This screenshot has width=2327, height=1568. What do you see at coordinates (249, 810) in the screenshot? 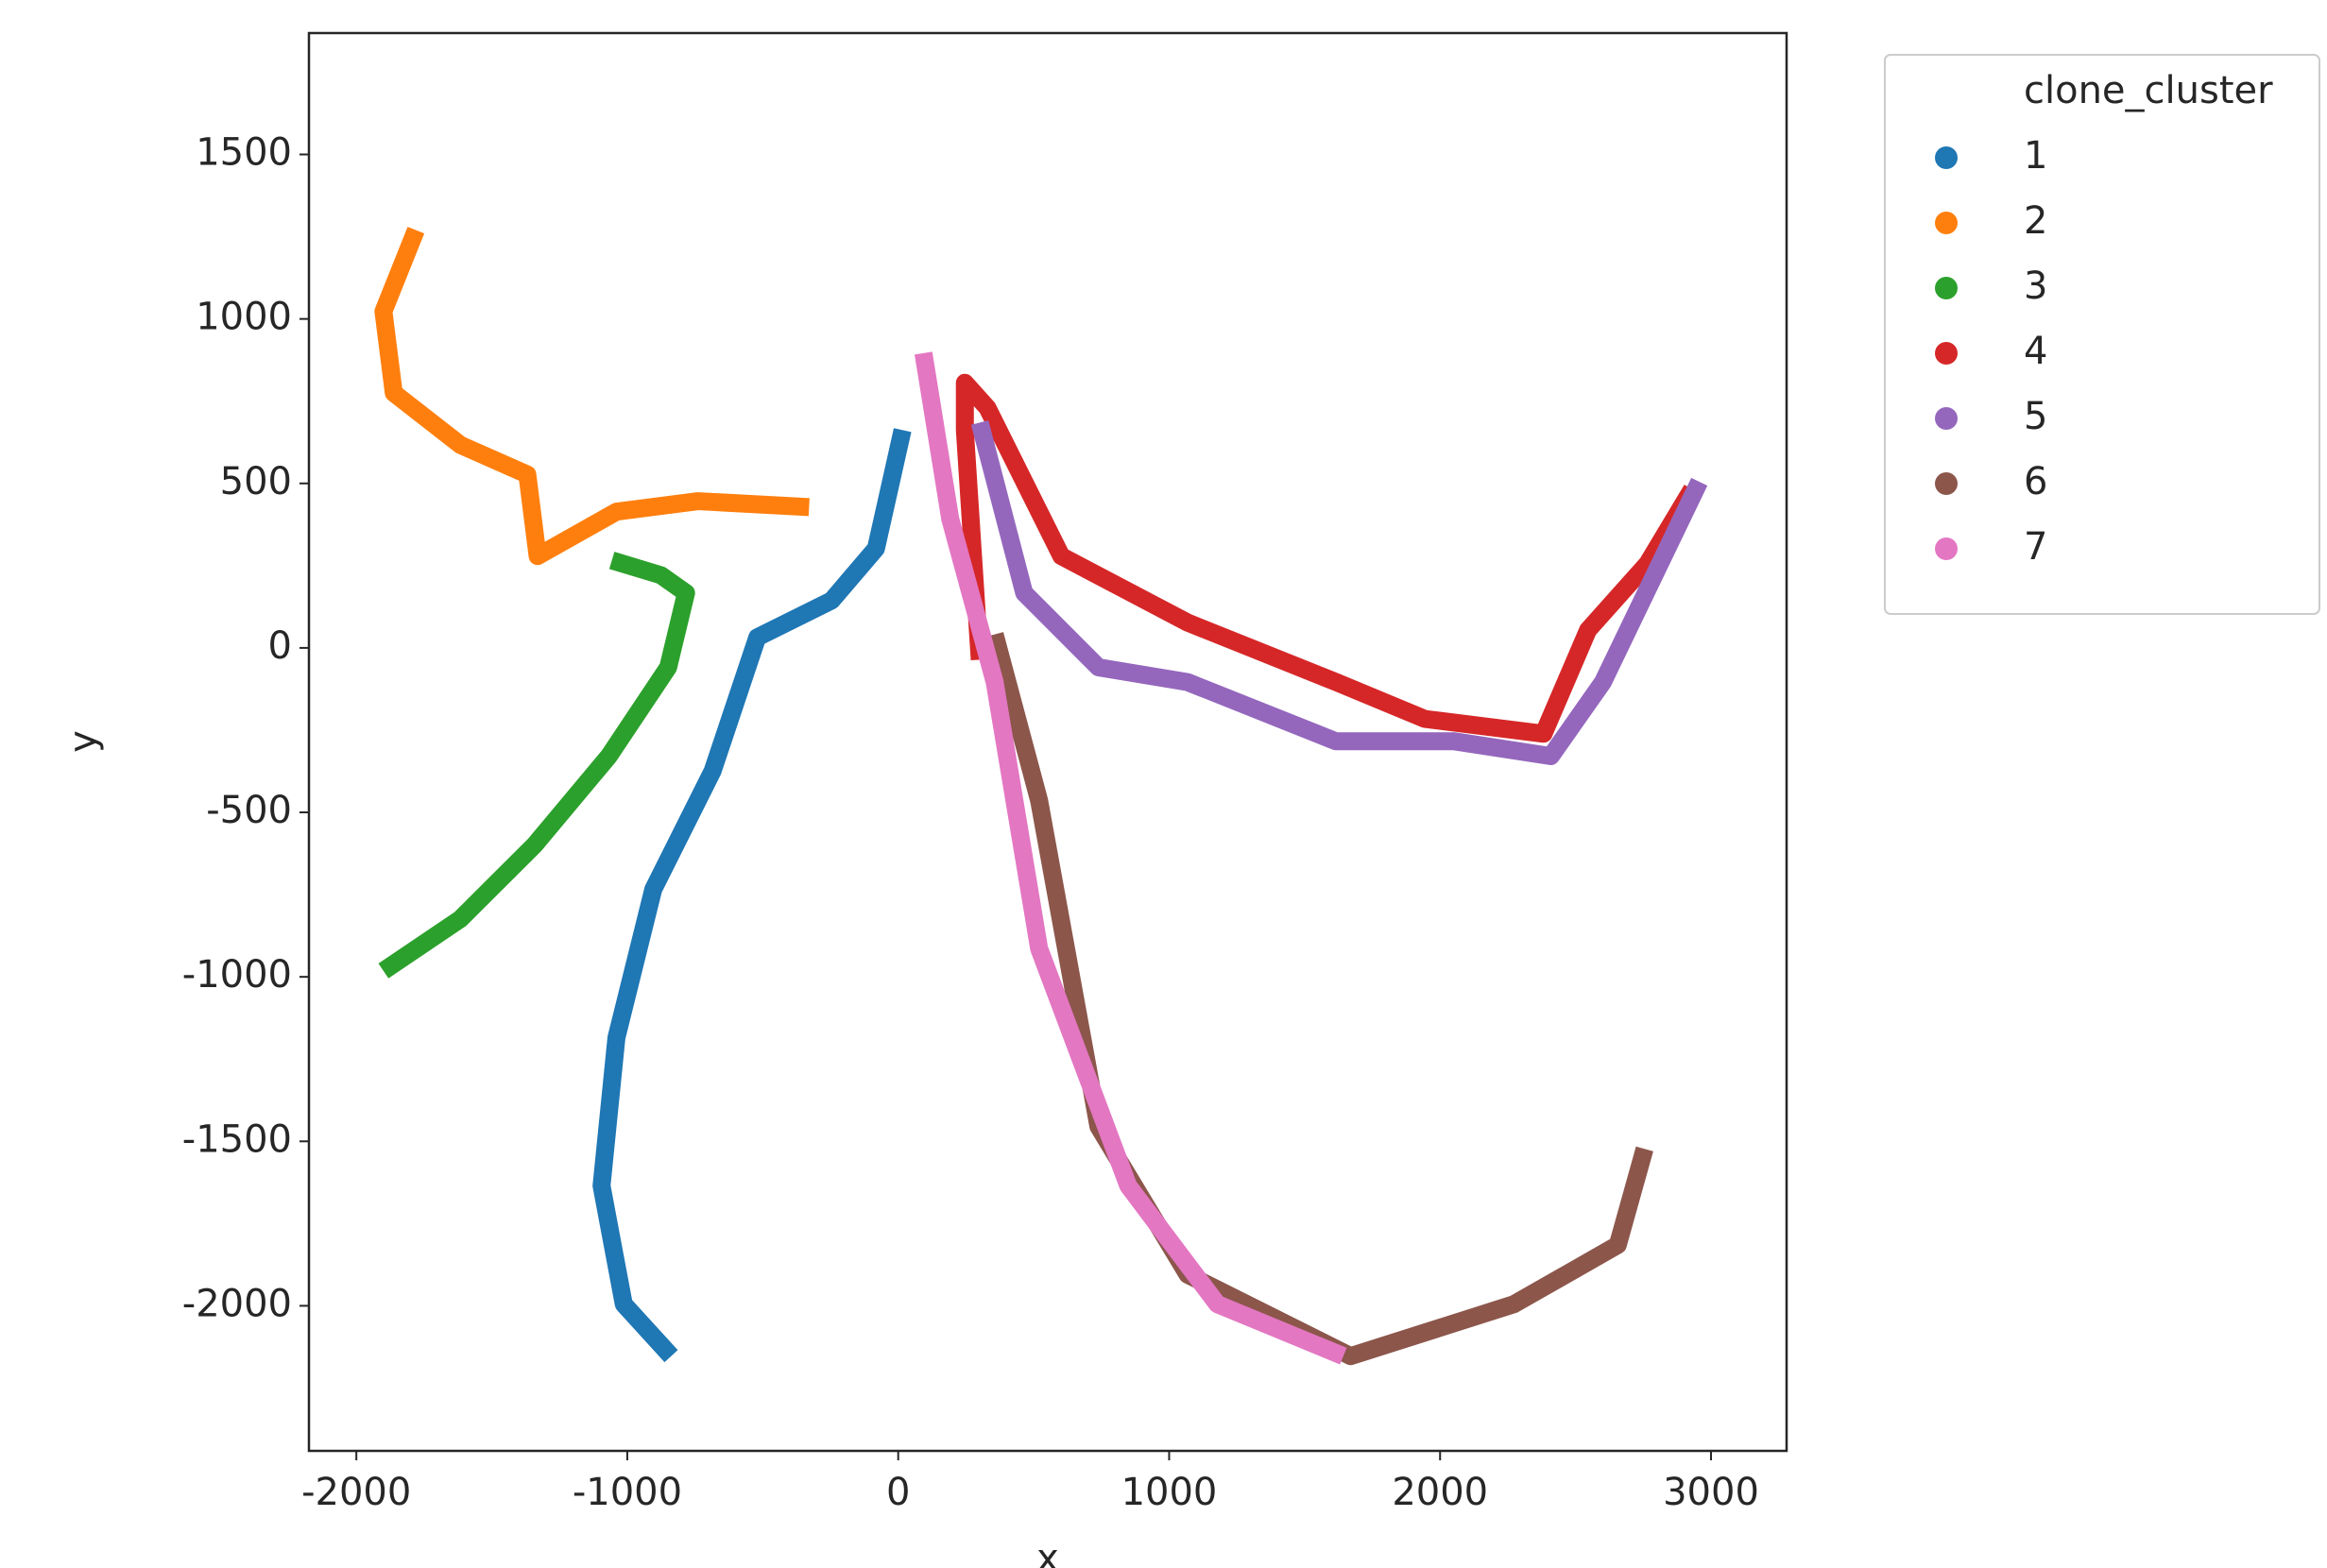
I see `y-tick-label: -500` at bounding box center [249, 810].